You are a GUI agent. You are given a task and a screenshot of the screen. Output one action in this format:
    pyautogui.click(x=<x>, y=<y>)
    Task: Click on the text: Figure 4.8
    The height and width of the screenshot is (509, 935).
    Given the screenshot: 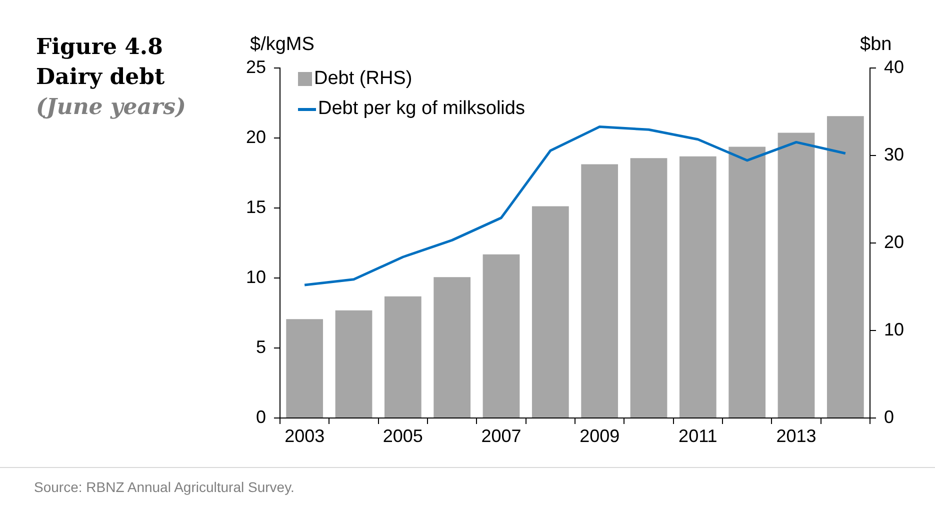 What is the action you would take?
    pyautogui.click(x=100, y=47)
    